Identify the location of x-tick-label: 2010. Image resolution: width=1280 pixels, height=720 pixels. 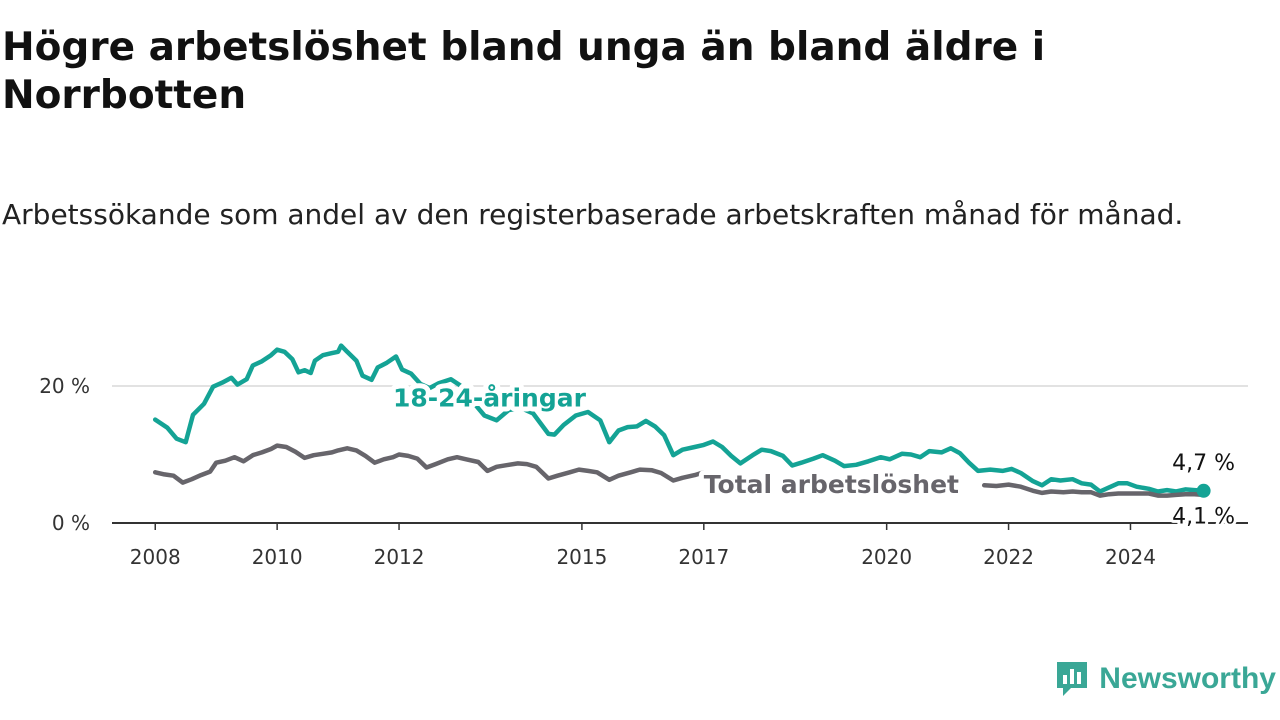
(277, 557).